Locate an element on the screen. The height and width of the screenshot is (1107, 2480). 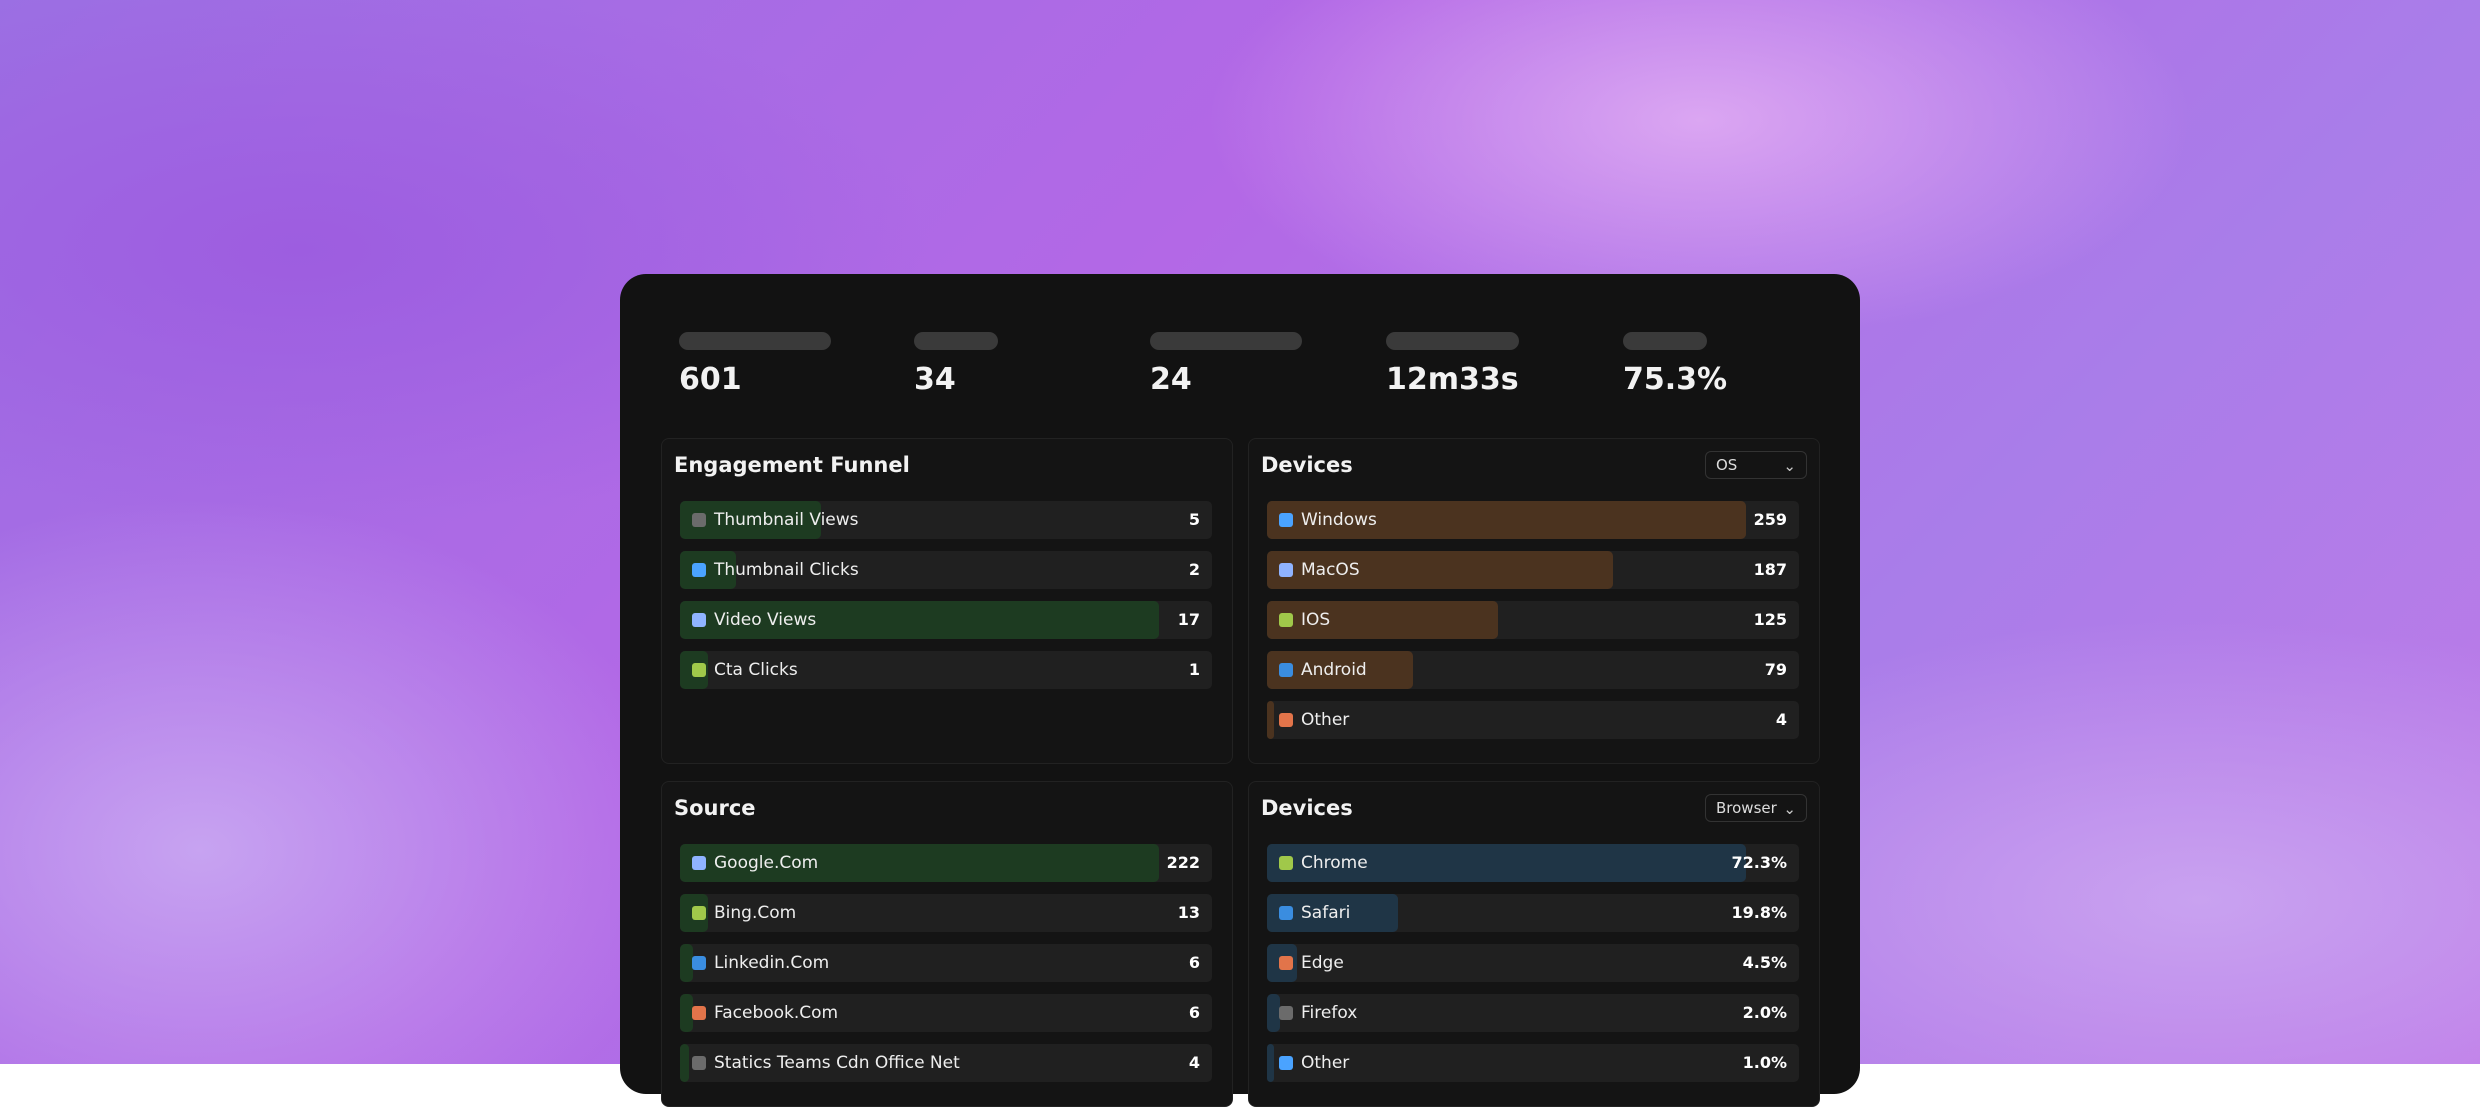
list-row: Android 79 is located at coordinates (1533, 670).